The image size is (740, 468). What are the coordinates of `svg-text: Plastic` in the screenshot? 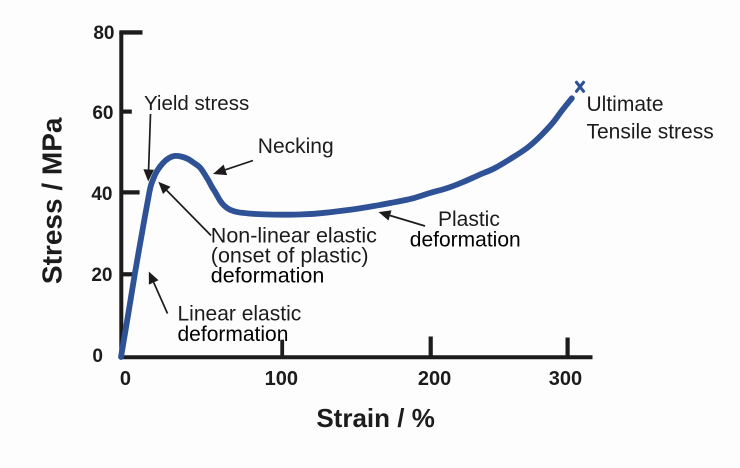 It's located at (469, 219).